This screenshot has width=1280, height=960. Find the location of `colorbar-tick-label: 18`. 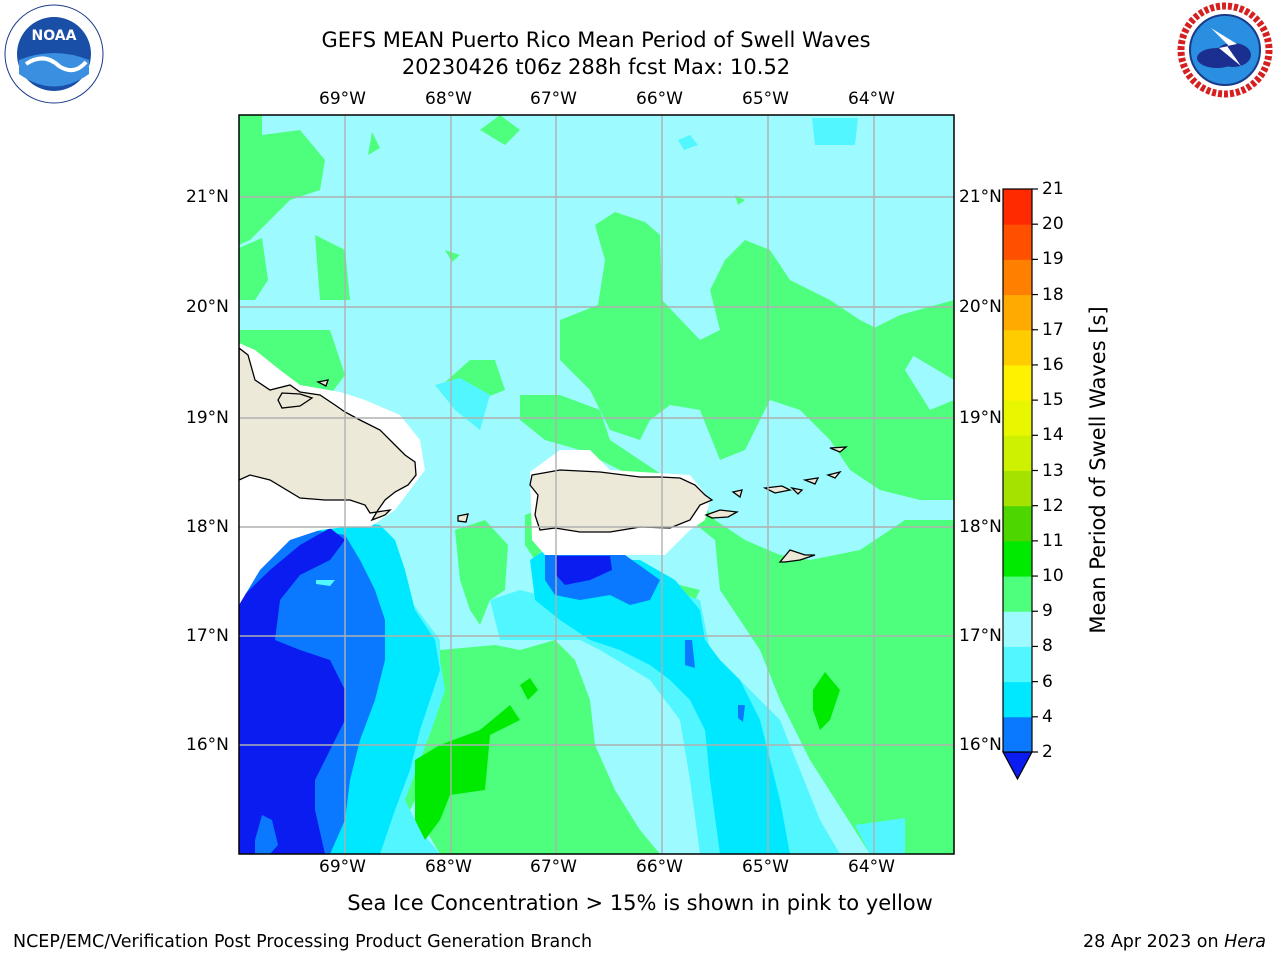

colorbar-tick-label: 18 is located at coordinates (1053, 294).